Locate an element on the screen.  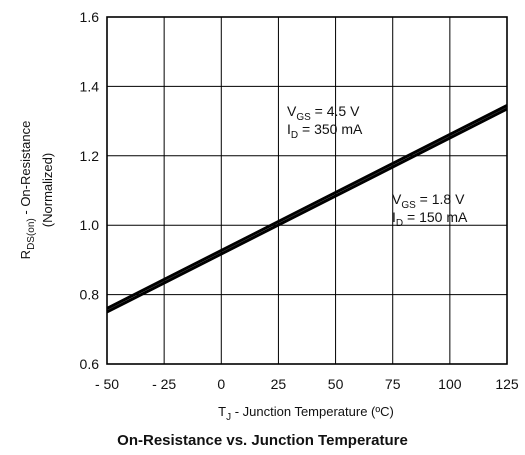
y-tick-label: 1.4 is located at coordinates (90, 86).